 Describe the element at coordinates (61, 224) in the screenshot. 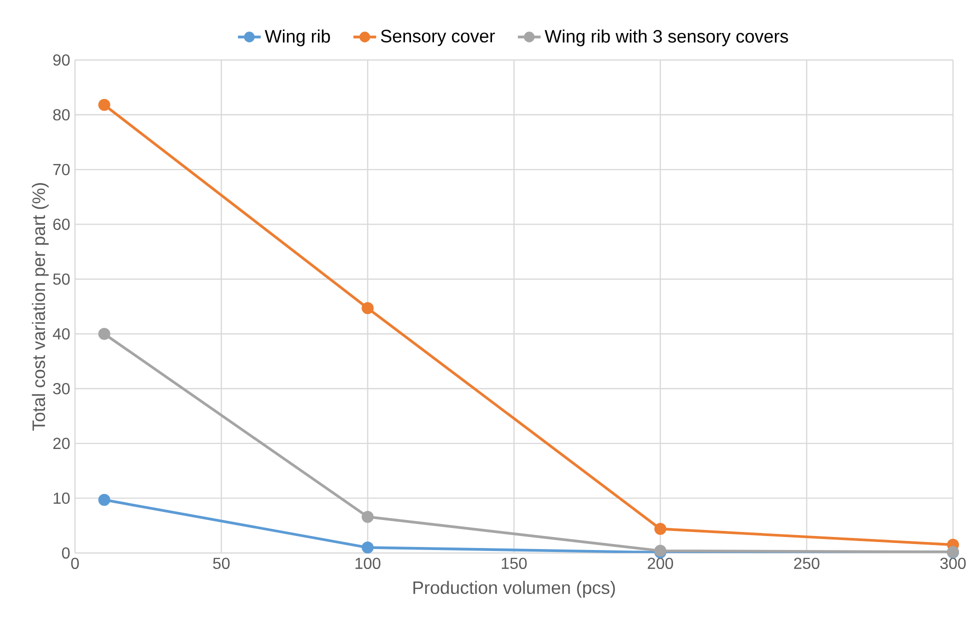

I see `y-tick-label: 60` at that location.